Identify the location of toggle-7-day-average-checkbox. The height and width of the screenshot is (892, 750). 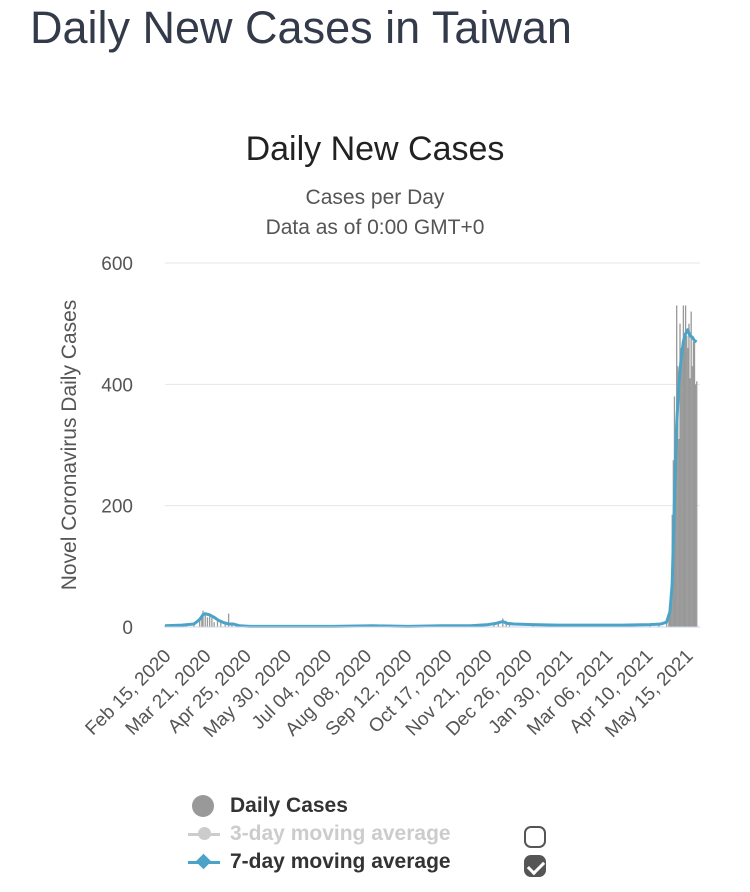
(535, 866).